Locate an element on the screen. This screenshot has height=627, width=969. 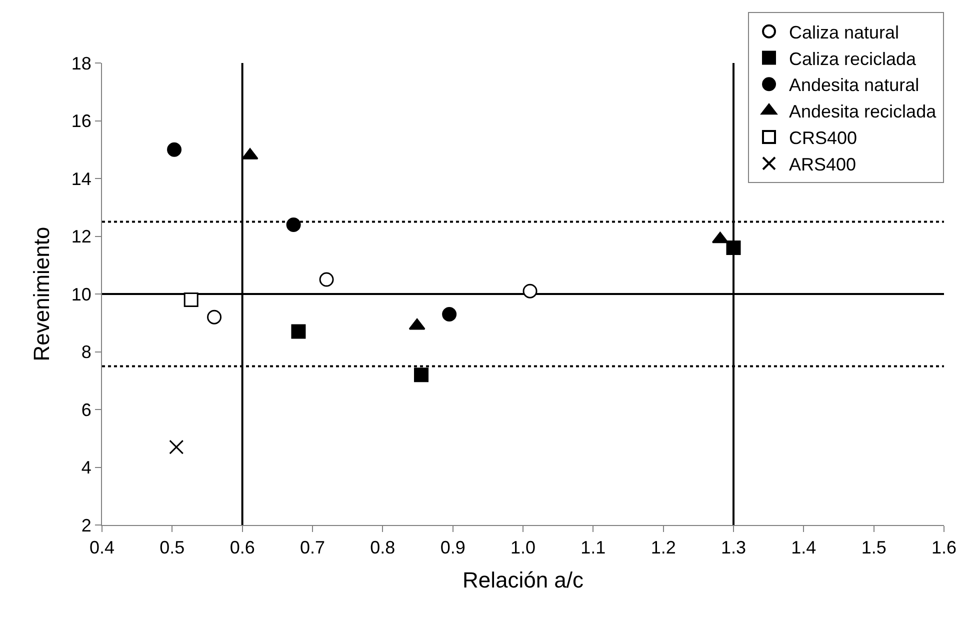
x-tick-label: 1.4 is located at coordinates (803, 548).